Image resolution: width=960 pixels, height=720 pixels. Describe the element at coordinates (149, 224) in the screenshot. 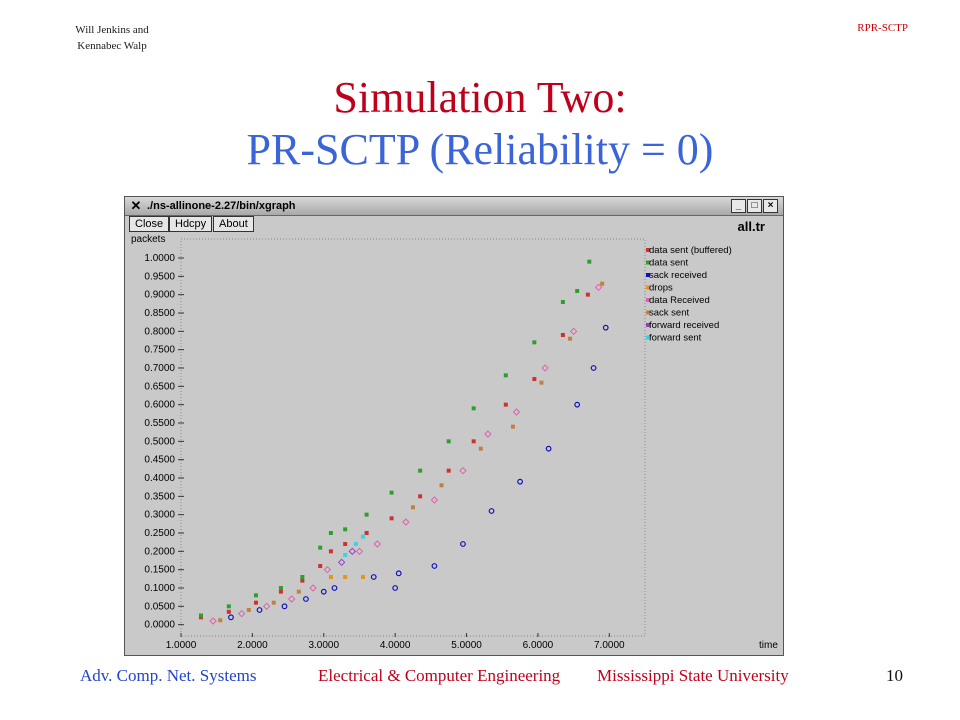

I see `close-button: Close` at that location.